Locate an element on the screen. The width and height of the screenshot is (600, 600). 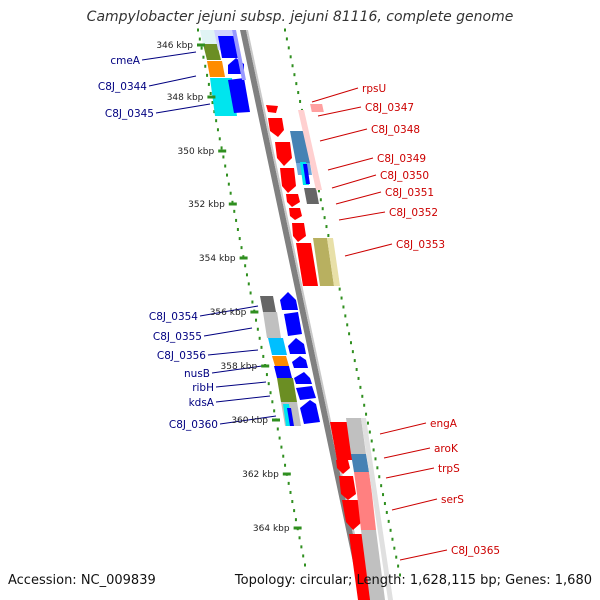
gene-label-forward: C8J_0351 is located at coordinates (409, 193).